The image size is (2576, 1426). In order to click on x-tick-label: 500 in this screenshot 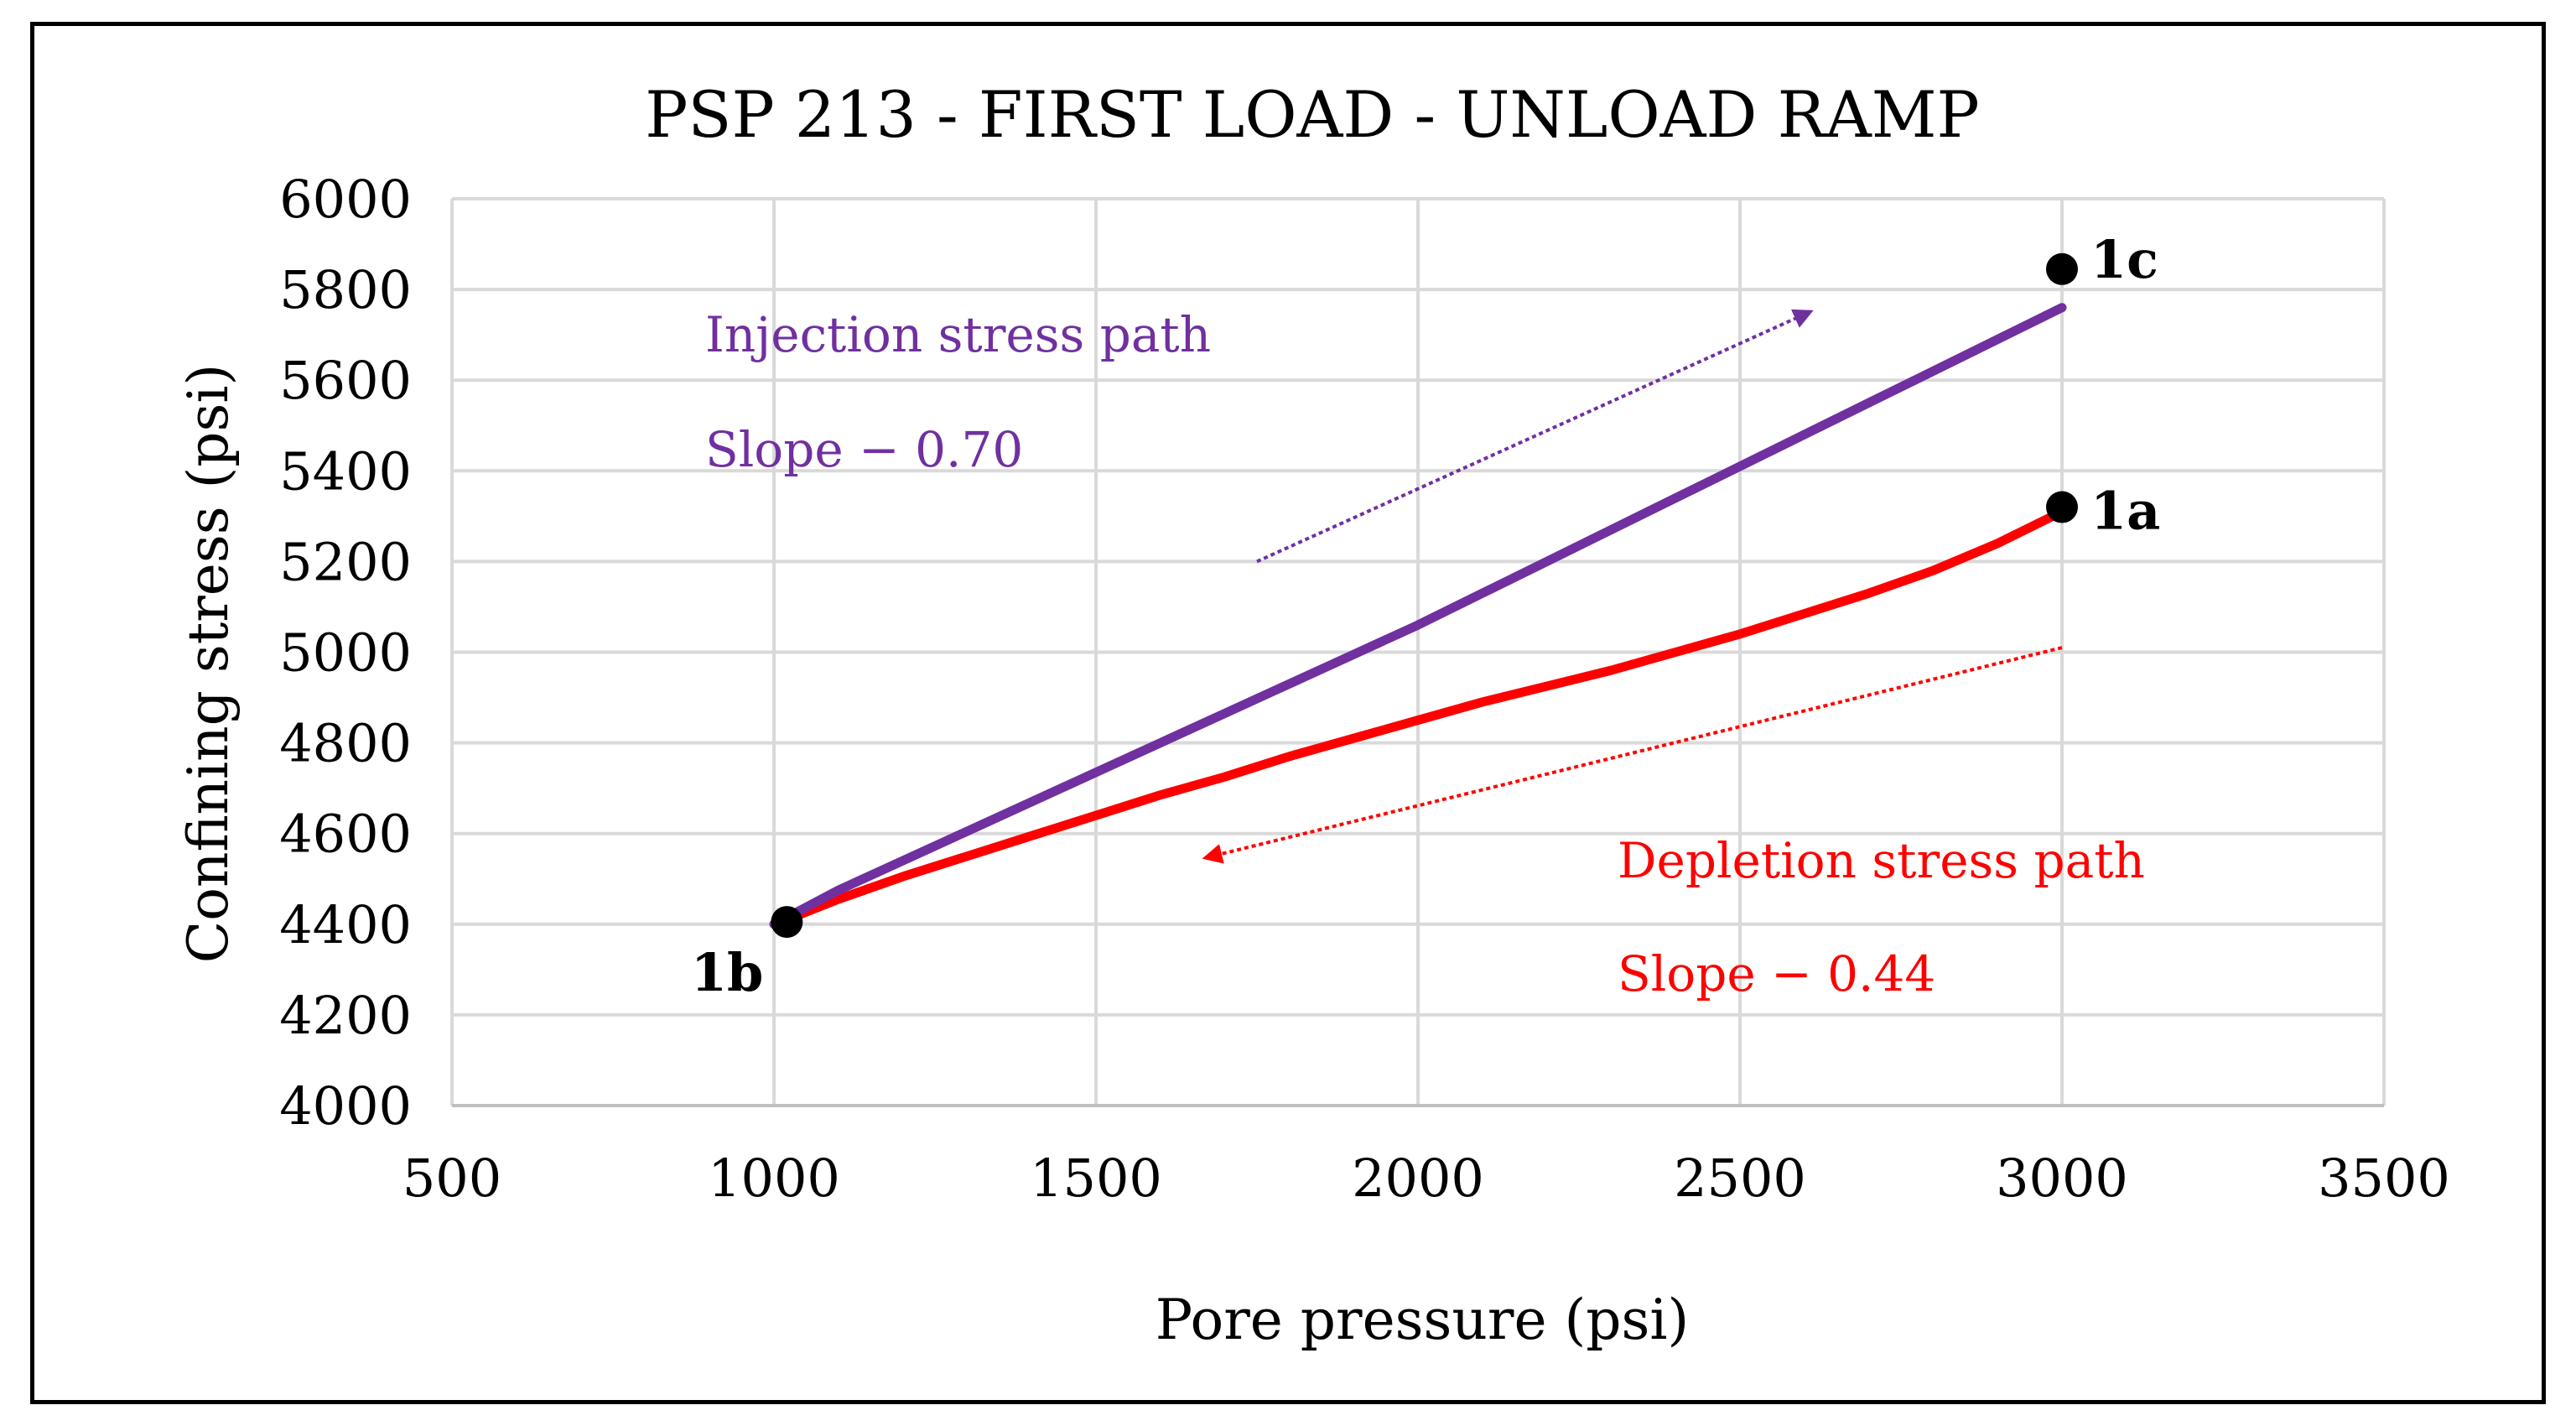, I will do `click(451, 1178)`.